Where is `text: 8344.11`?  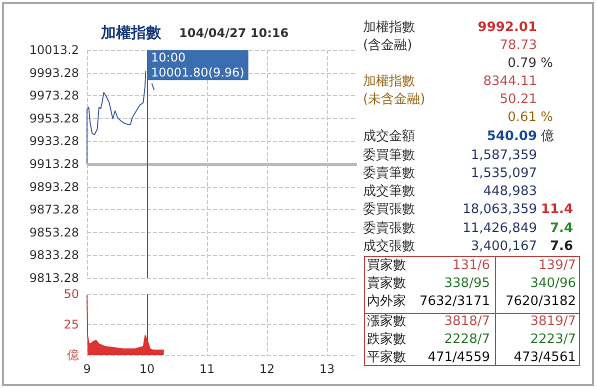
text: 8344.11 is located at coordinates (510, 82).